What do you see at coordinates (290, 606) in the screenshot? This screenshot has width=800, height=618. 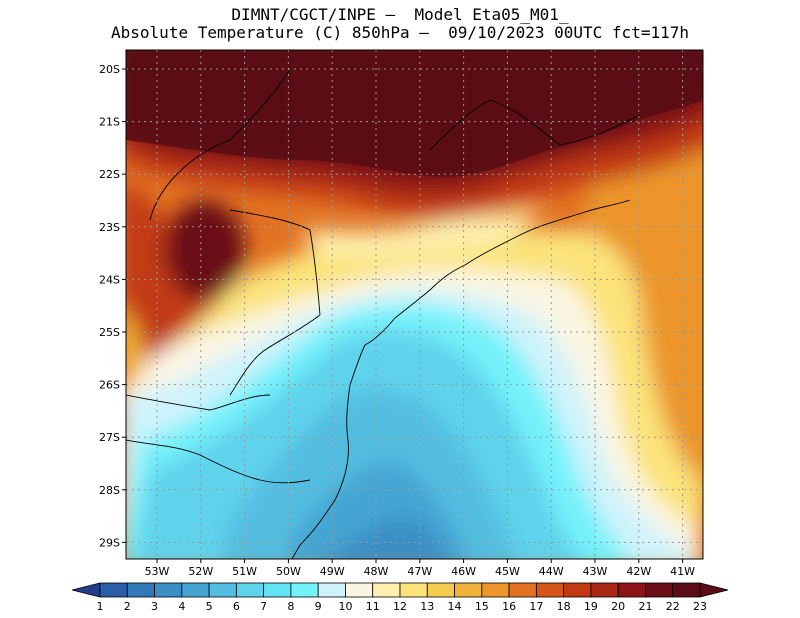 I see `colorbar-label: 8` at bounding box center [290, 606].